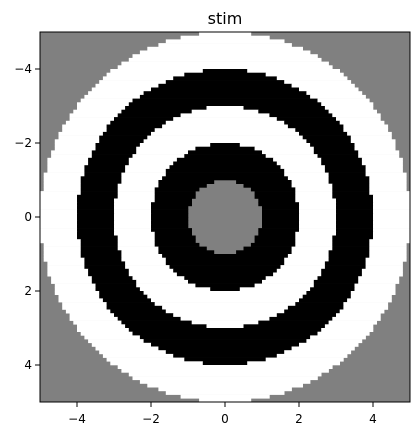  What do you see at coordinates (225, 18) in the screenshot?
I see `chart-title: stim` at bounding box center [225, 18].